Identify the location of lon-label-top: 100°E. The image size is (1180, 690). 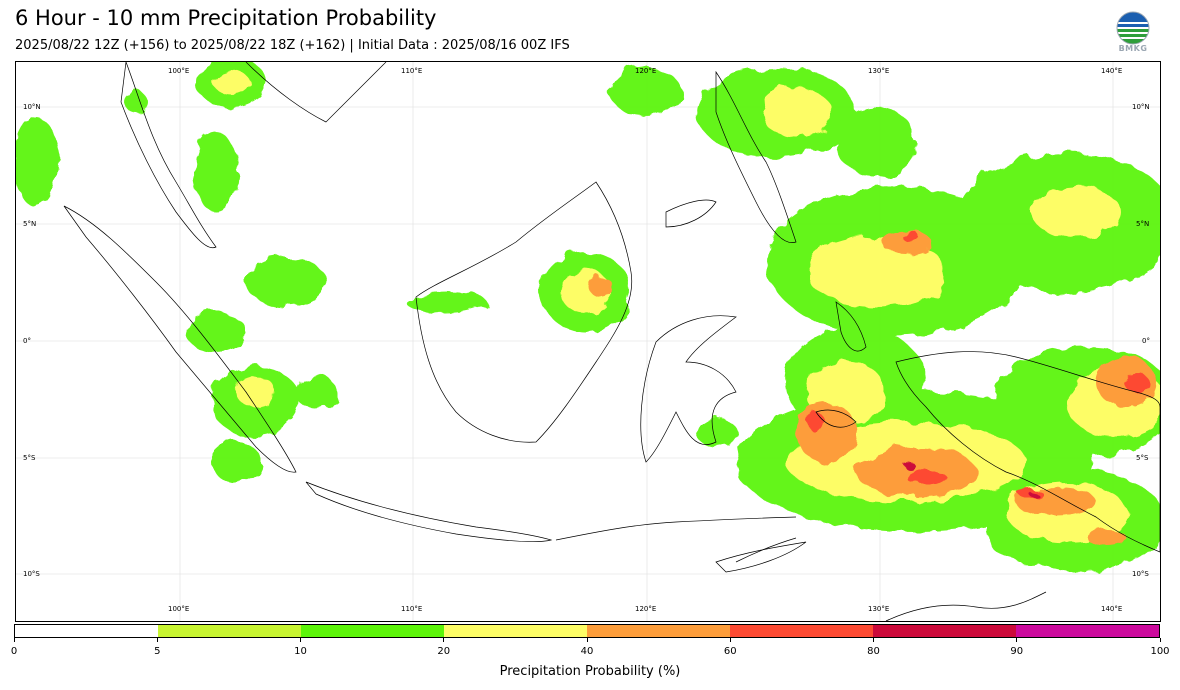
(179, 71).